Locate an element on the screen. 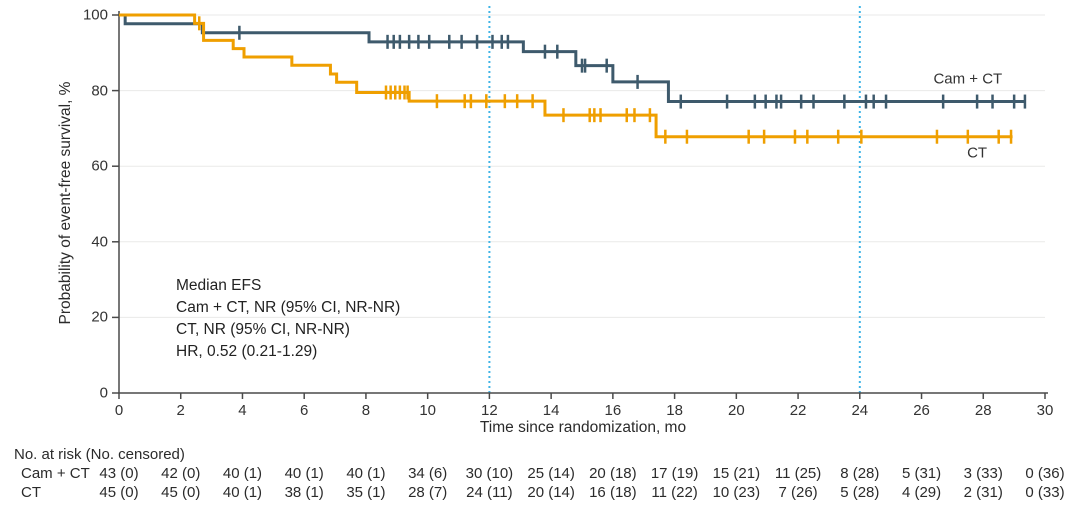  risk-cell-ct-t2: 45 (0) is located at coordinates (181, 492).